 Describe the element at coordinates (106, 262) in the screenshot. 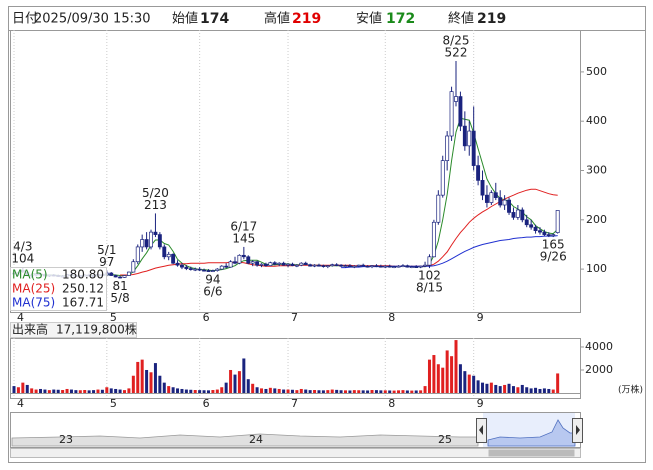

I see `annotation-price: 97` at that location.